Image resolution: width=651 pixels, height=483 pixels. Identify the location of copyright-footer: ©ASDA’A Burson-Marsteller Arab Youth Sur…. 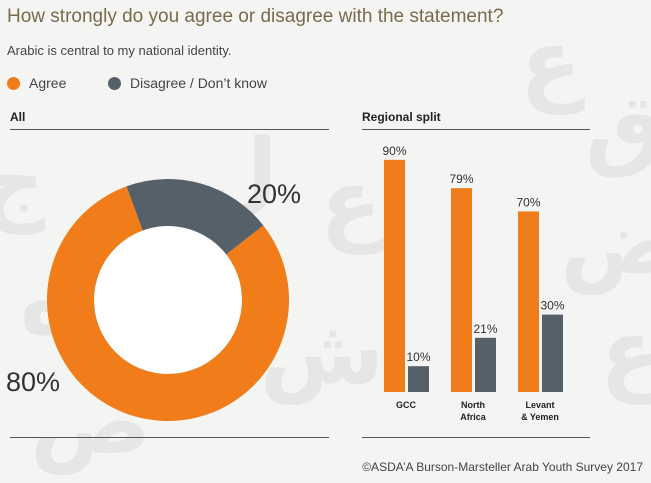
(502, 467).